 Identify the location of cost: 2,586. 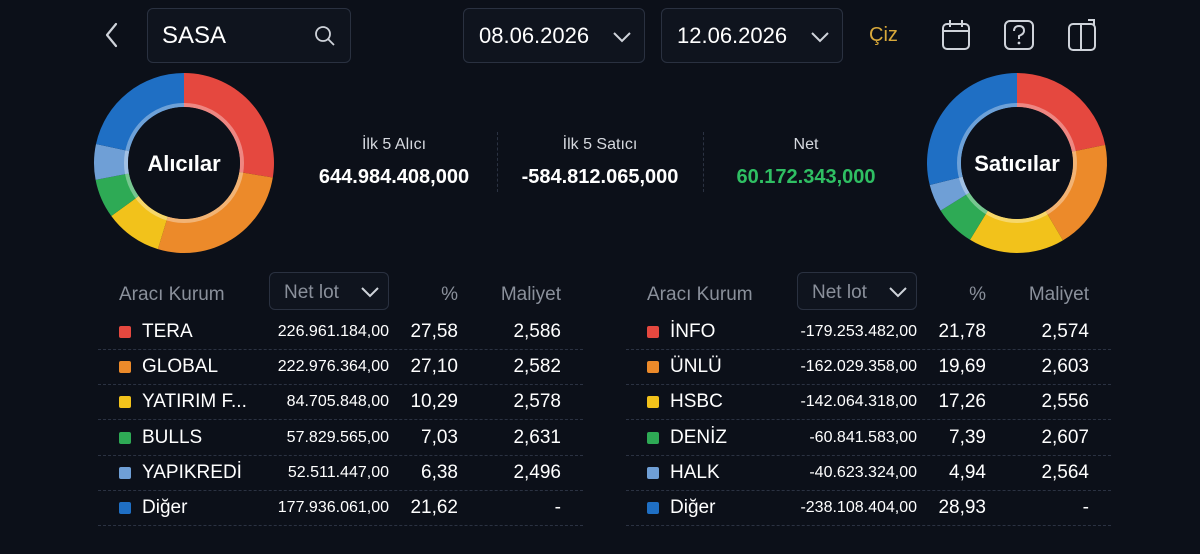
(537, 331).